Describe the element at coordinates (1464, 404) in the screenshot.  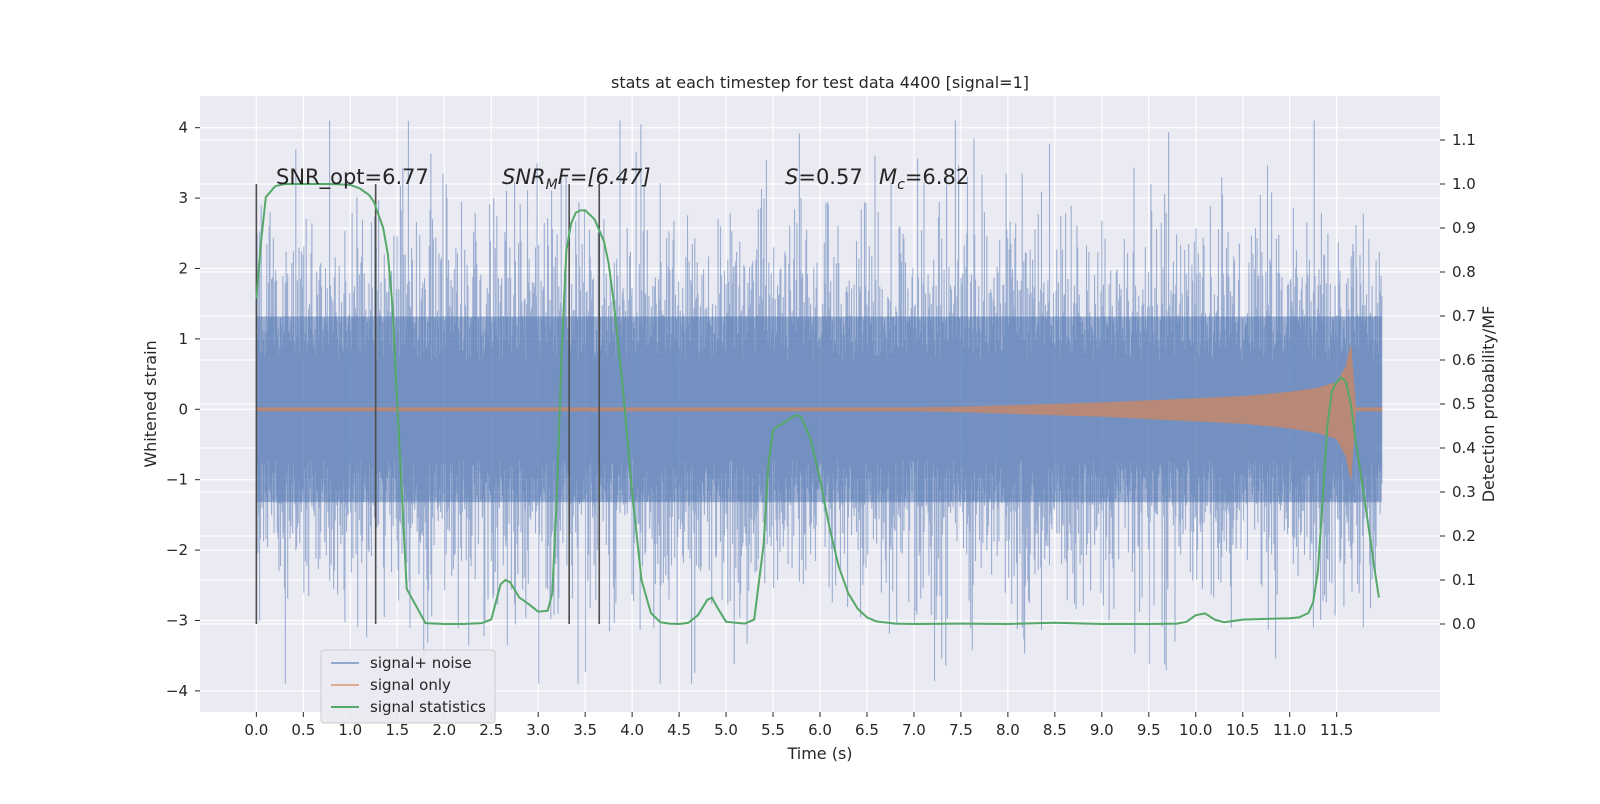
I see `y-tick-label-right: 0.5` at that location.